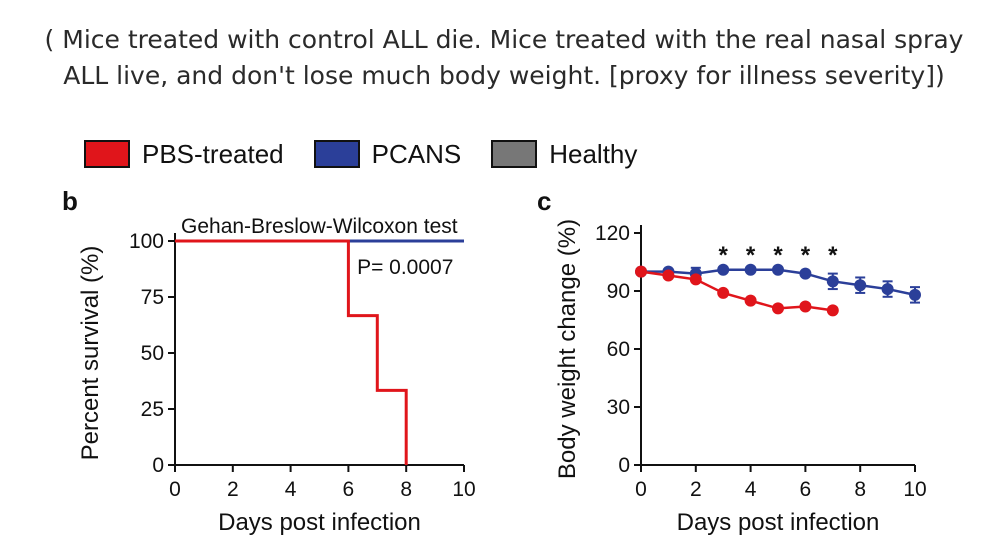  Describe the element at coordinates (70, 201) in the screenshot. I see `panel-letter: b` at that location.